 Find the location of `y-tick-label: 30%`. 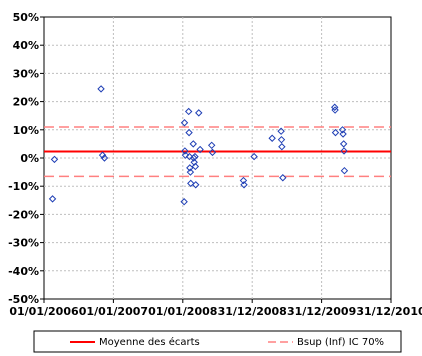

y-tick-label: 30% is located at coordinates (26, 73).